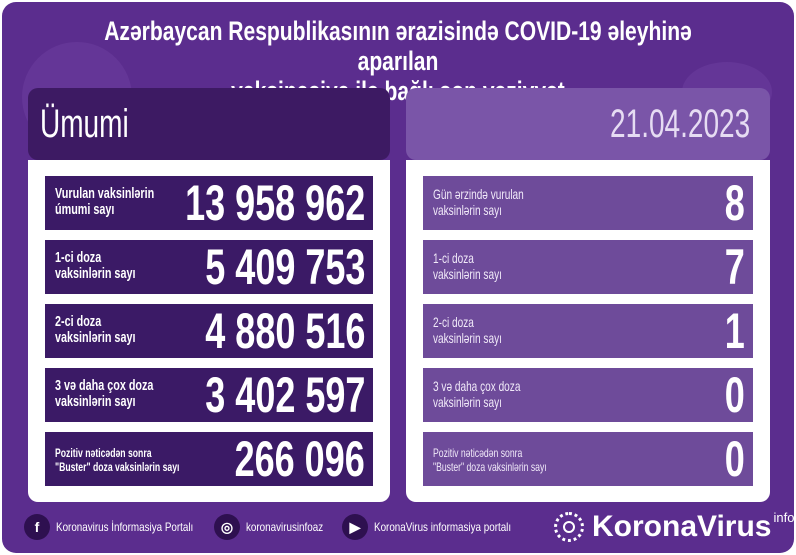 Image resolution: width=796 pixels, height=555 pixels. I want to click on instagram-label: koronavirusinfoaz, so click(285, 527).